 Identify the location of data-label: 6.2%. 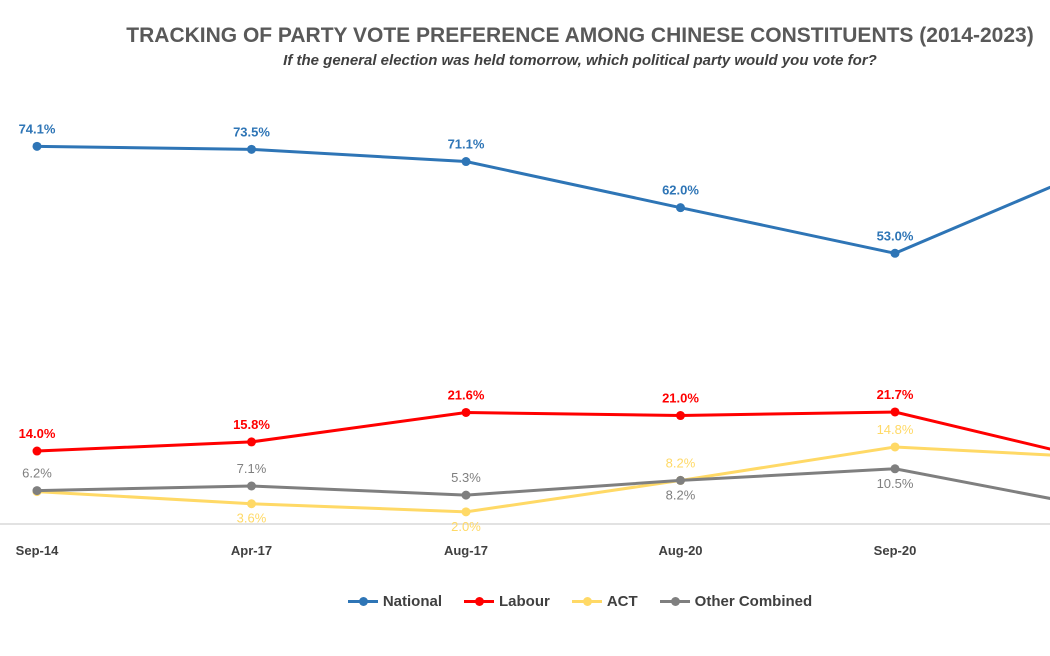
(37, 473).